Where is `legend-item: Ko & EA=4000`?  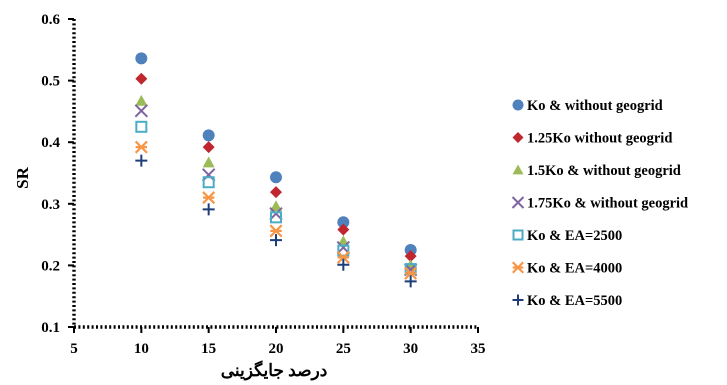
legend-item: Ko & EA=4000 is located at coordinates (566, 269).